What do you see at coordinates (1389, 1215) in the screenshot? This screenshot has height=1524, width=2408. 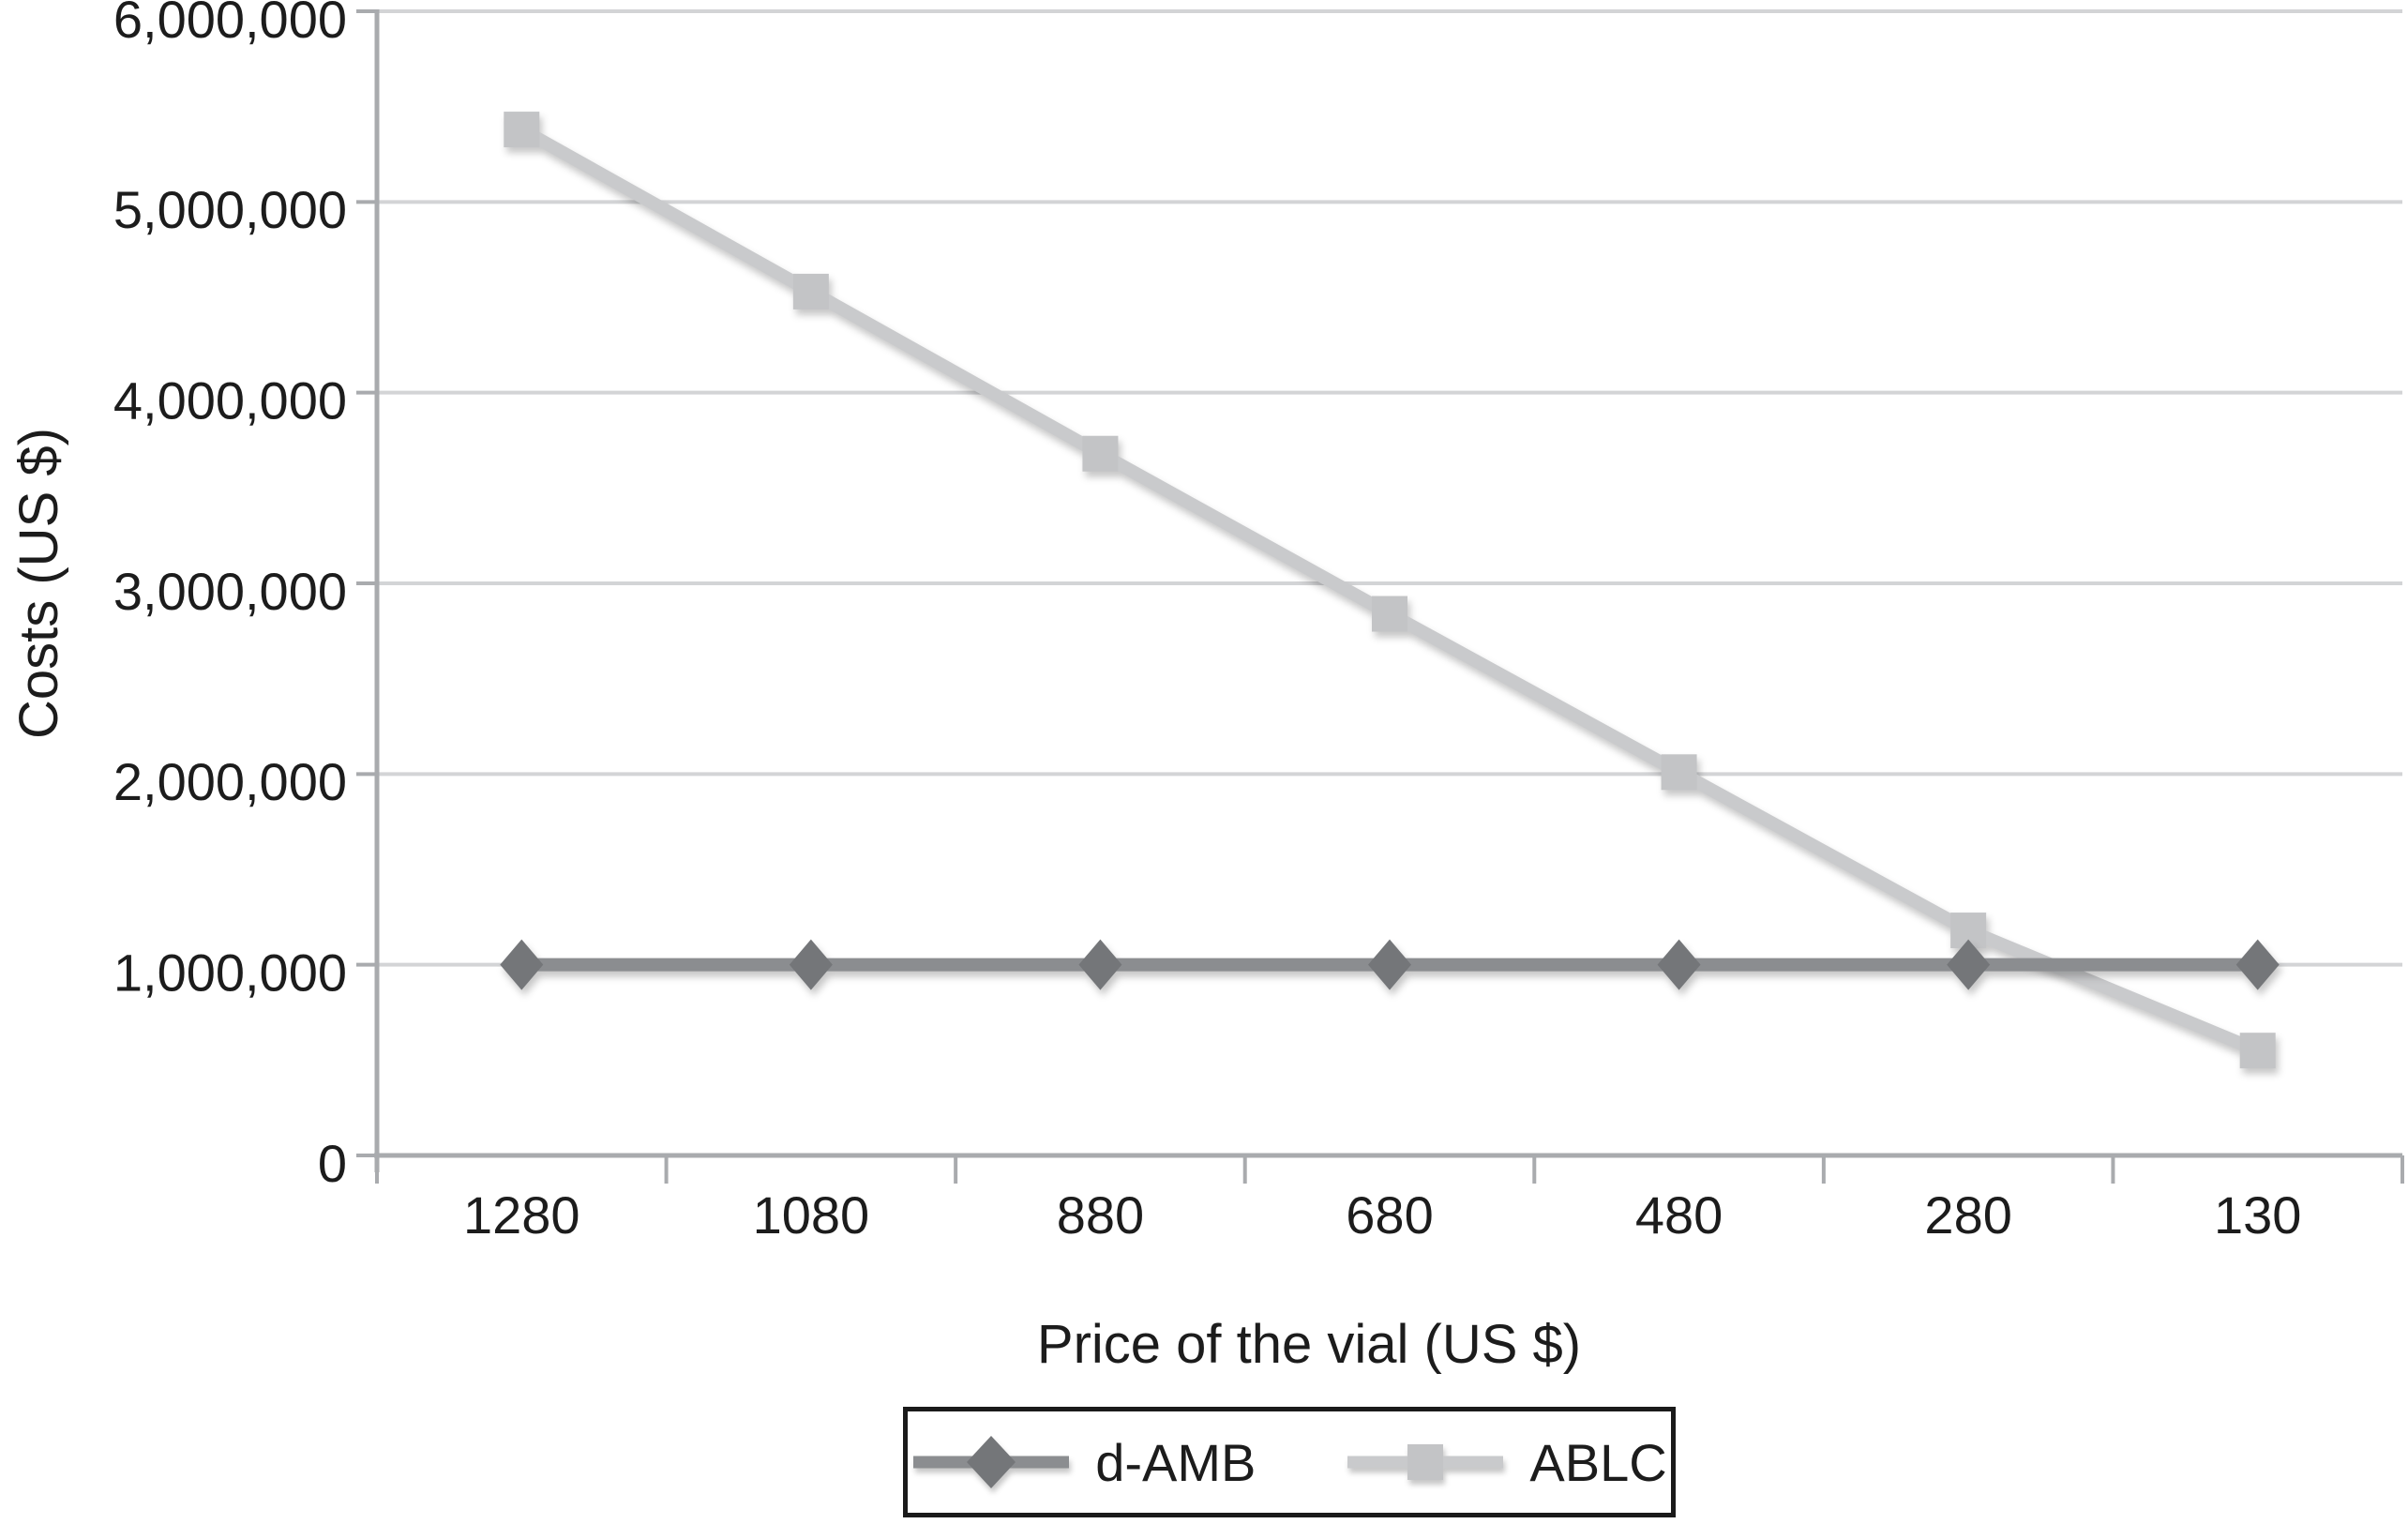 I see `x-axis-tick-label: 680` at bounding box center [1389, 1215].